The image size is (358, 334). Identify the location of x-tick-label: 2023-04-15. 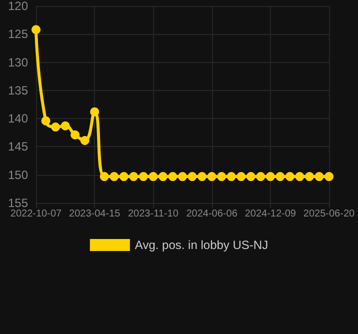
(95, 214).